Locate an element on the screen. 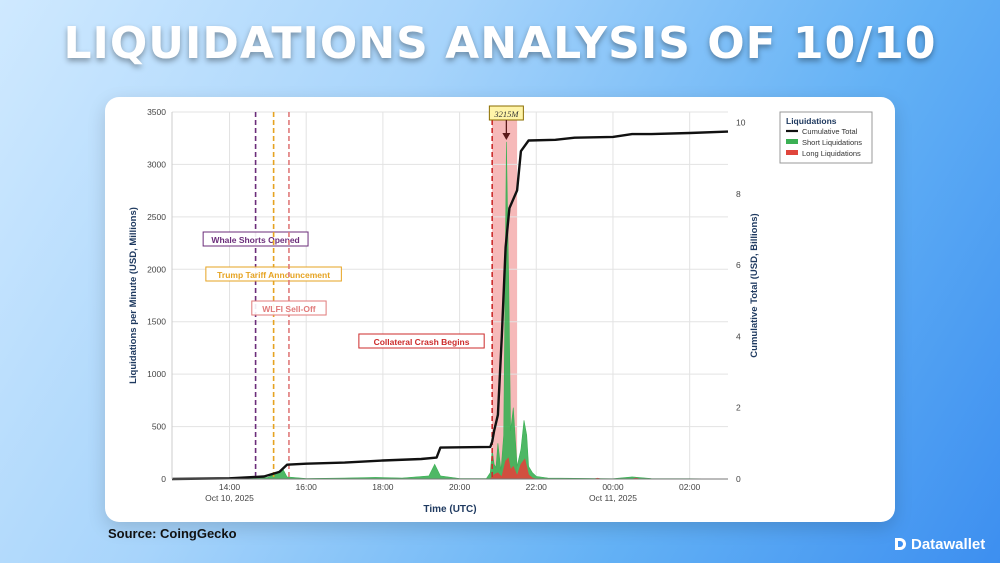  y-left-tick-label: 1500 is located at coordinates (156, 322).